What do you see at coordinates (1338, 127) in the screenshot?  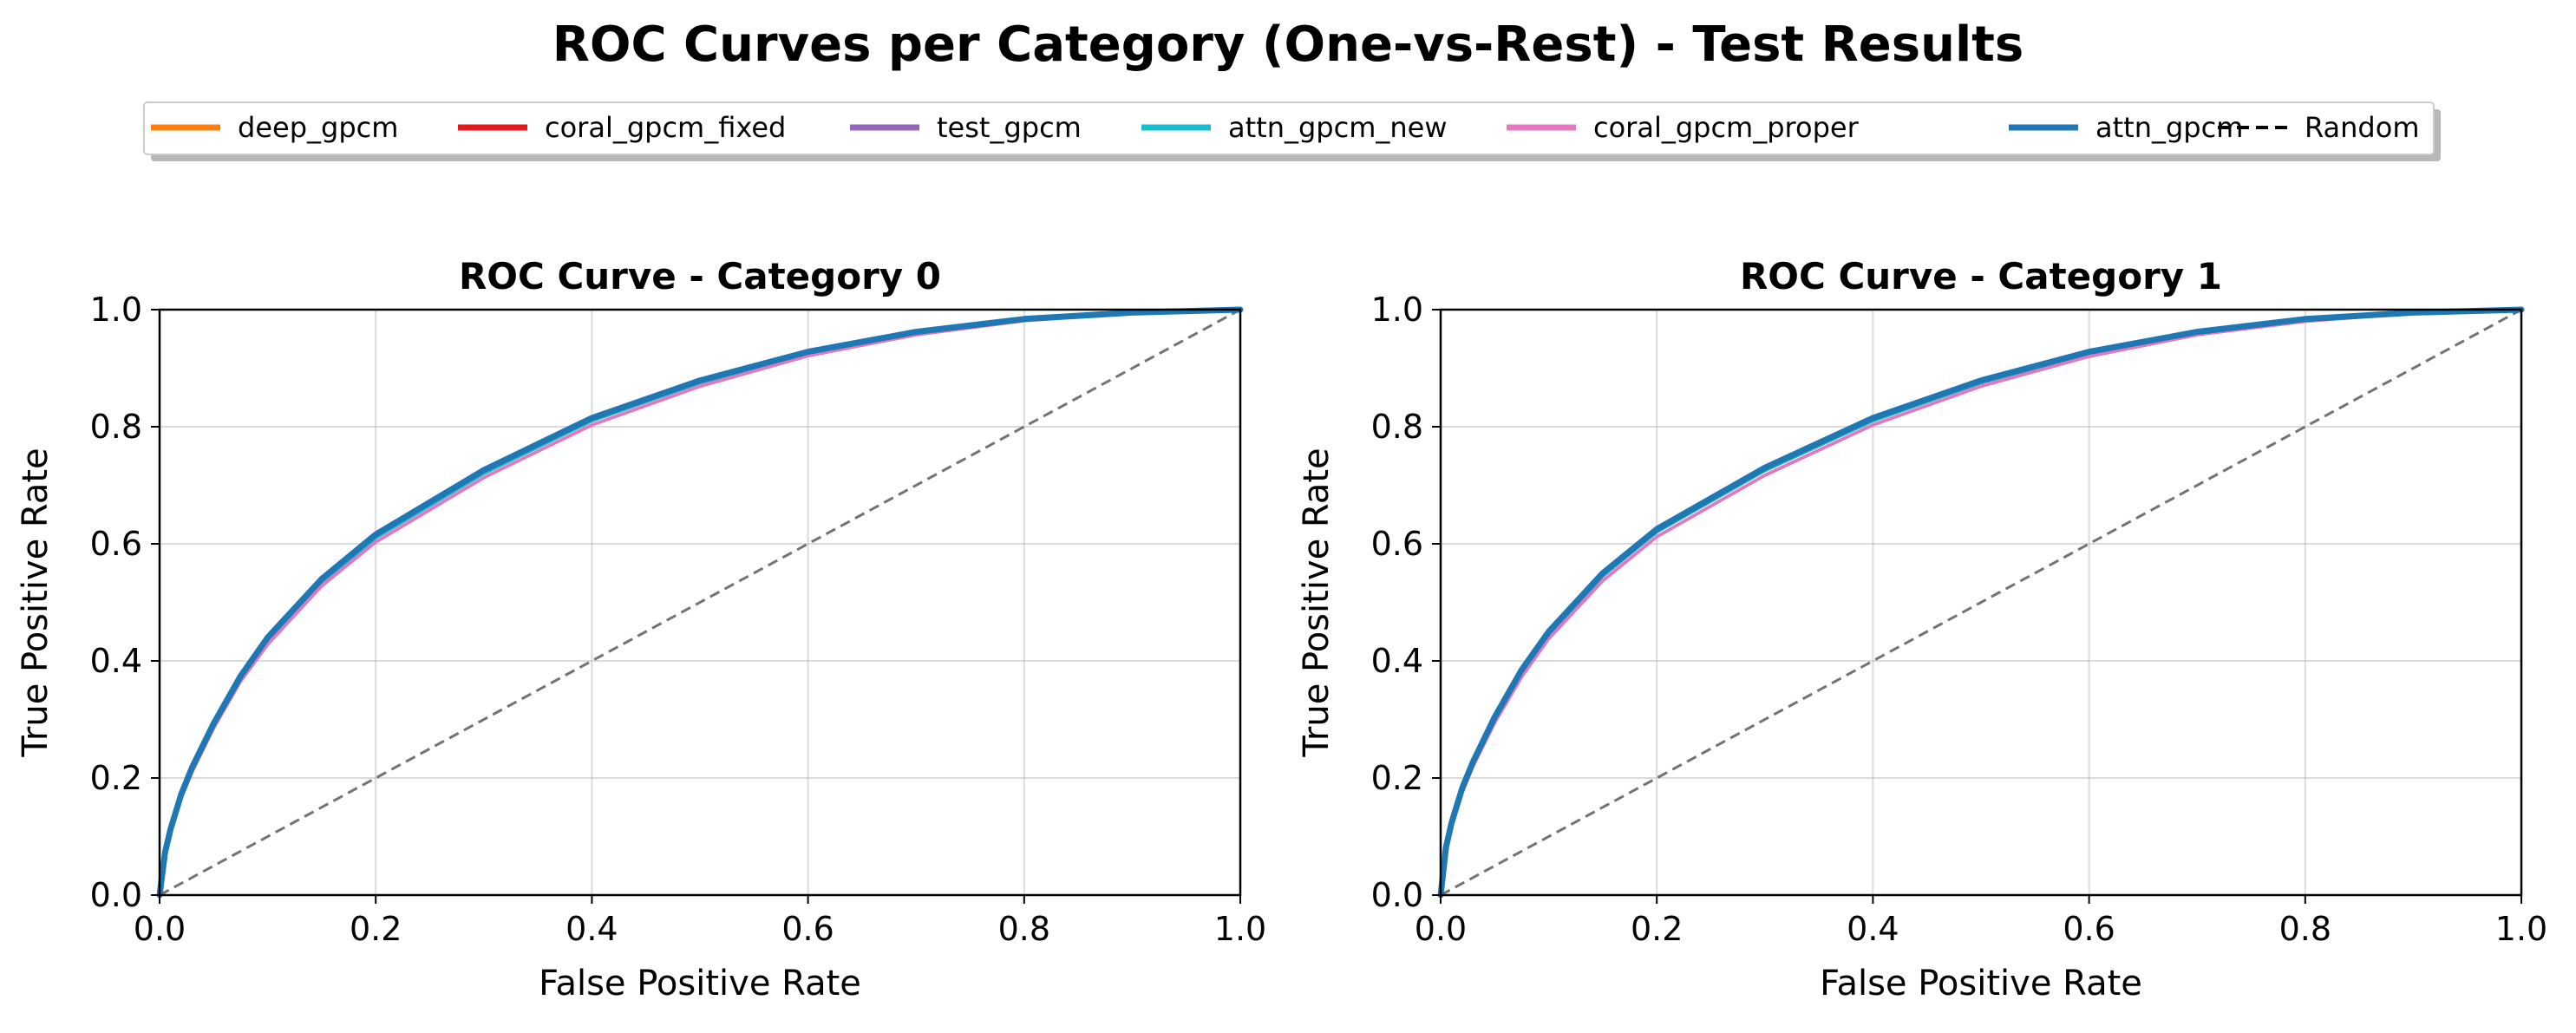 I see `legend-label-attn-gpcm-new: attn_gpcm_new` at bounding box center [1338, 127].